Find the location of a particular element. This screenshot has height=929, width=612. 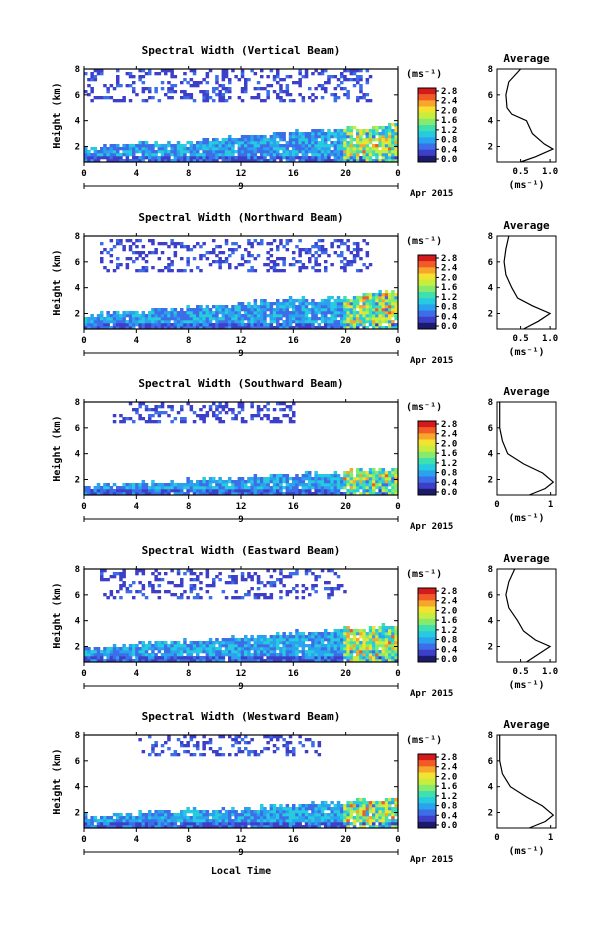

average-y-tick-label: 8 is located at coordinates (490, 403).